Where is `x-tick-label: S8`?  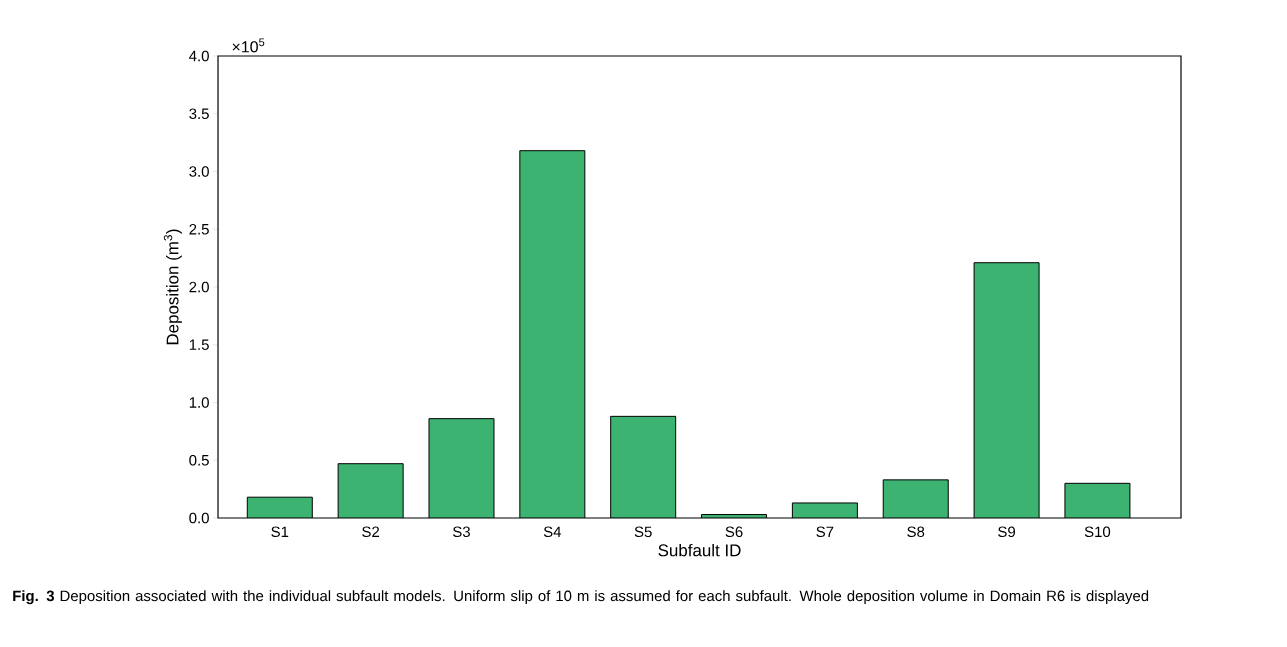
x-tick-label: S8 is located at coordinates (916, 532).